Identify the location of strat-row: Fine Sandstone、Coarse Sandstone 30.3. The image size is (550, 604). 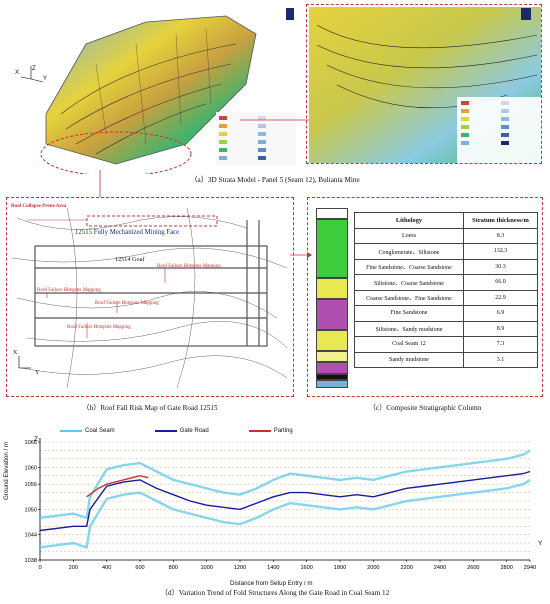
(446, 266).